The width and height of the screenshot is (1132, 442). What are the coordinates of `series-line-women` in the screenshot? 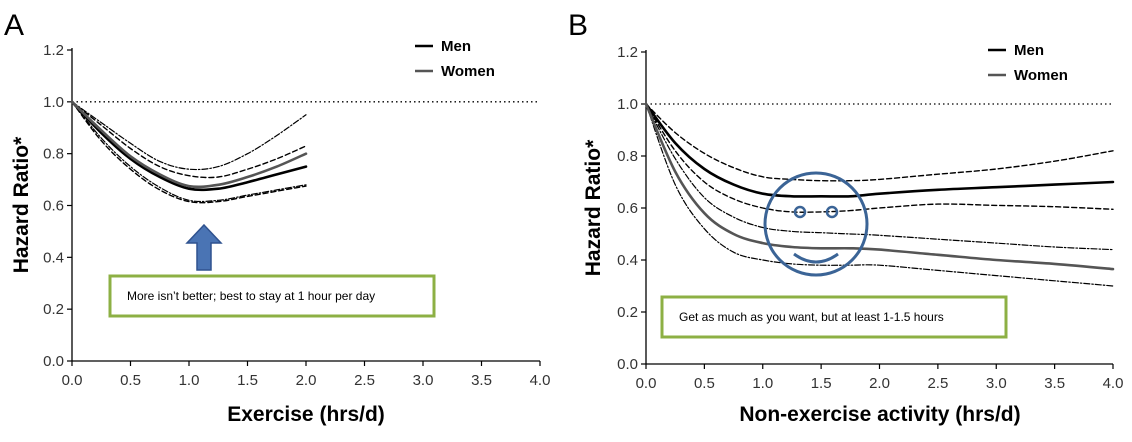 It's located at (189, 144).